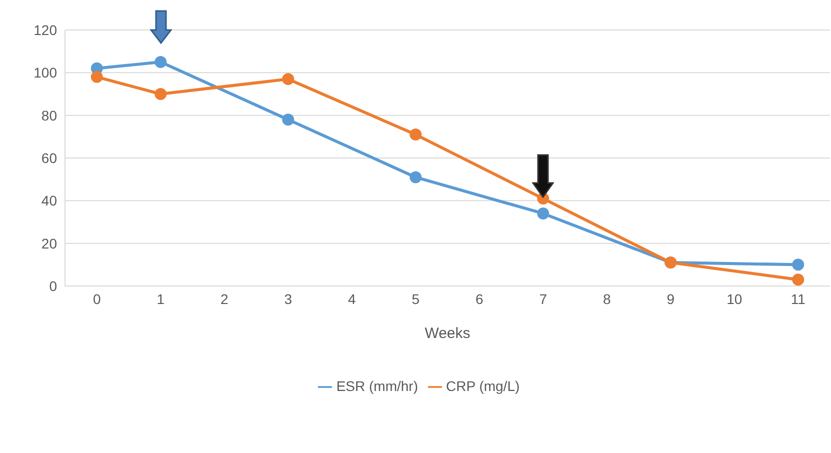 The image size is (831, 453). I want to click on x-tick-label: 7, so click(543, 298).